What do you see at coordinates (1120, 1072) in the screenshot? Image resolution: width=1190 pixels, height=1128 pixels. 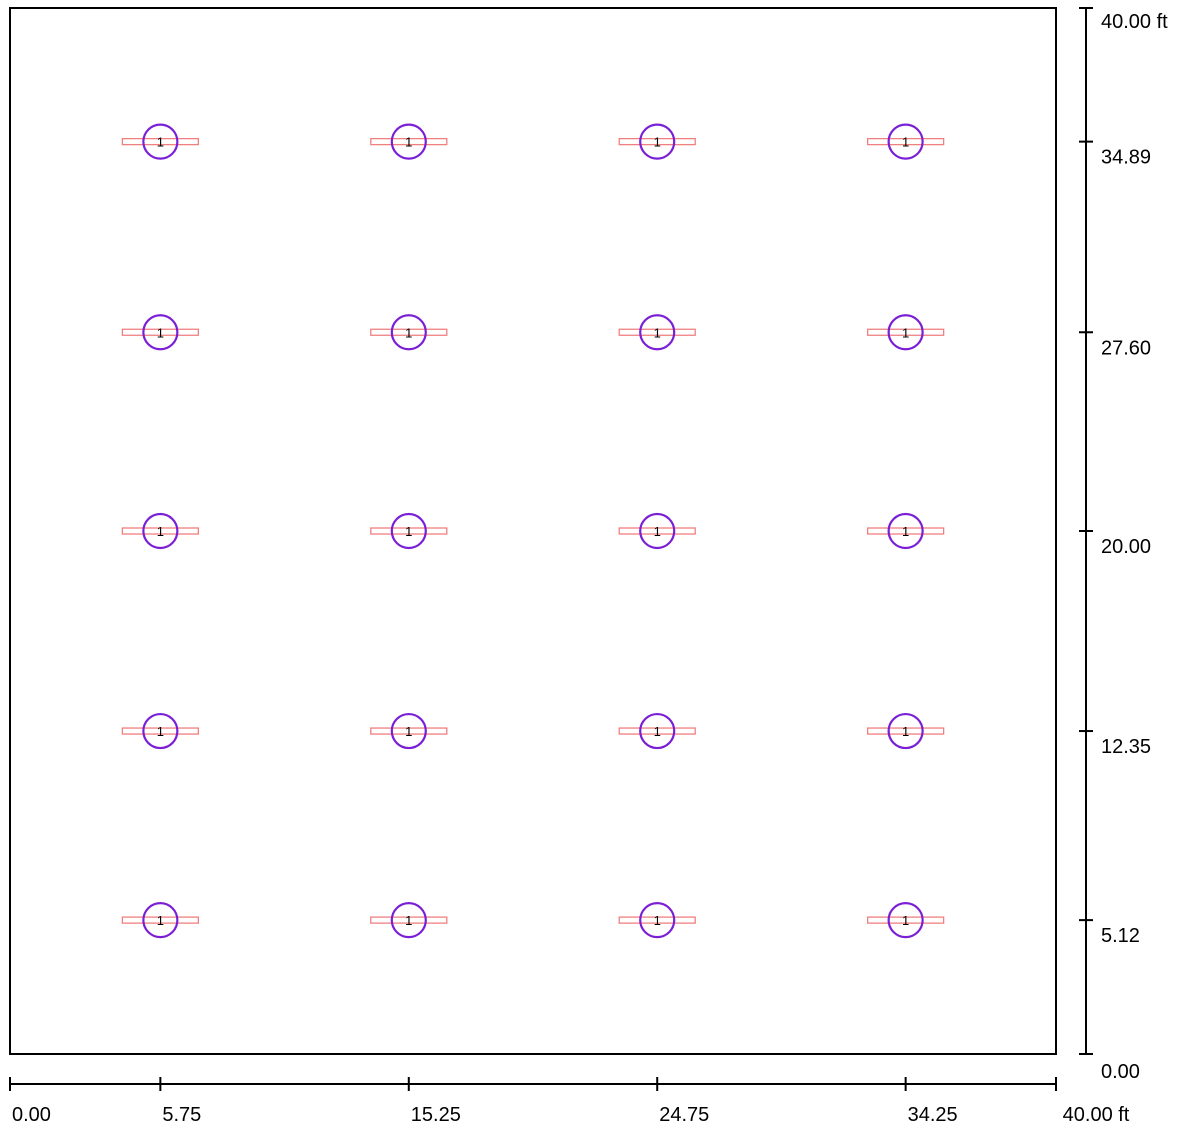 I see `y-tick-label: 0.00` at bounding box center [1120, 1072].